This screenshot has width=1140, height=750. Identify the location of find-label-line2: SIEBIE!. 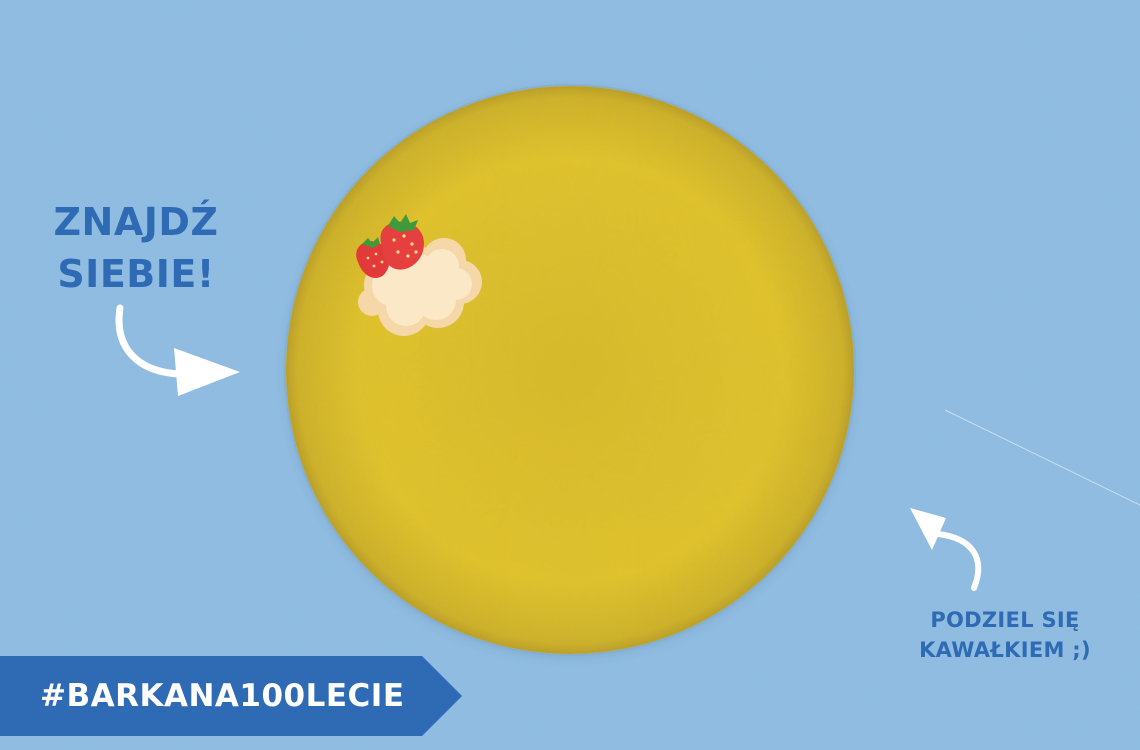
(136, 274).